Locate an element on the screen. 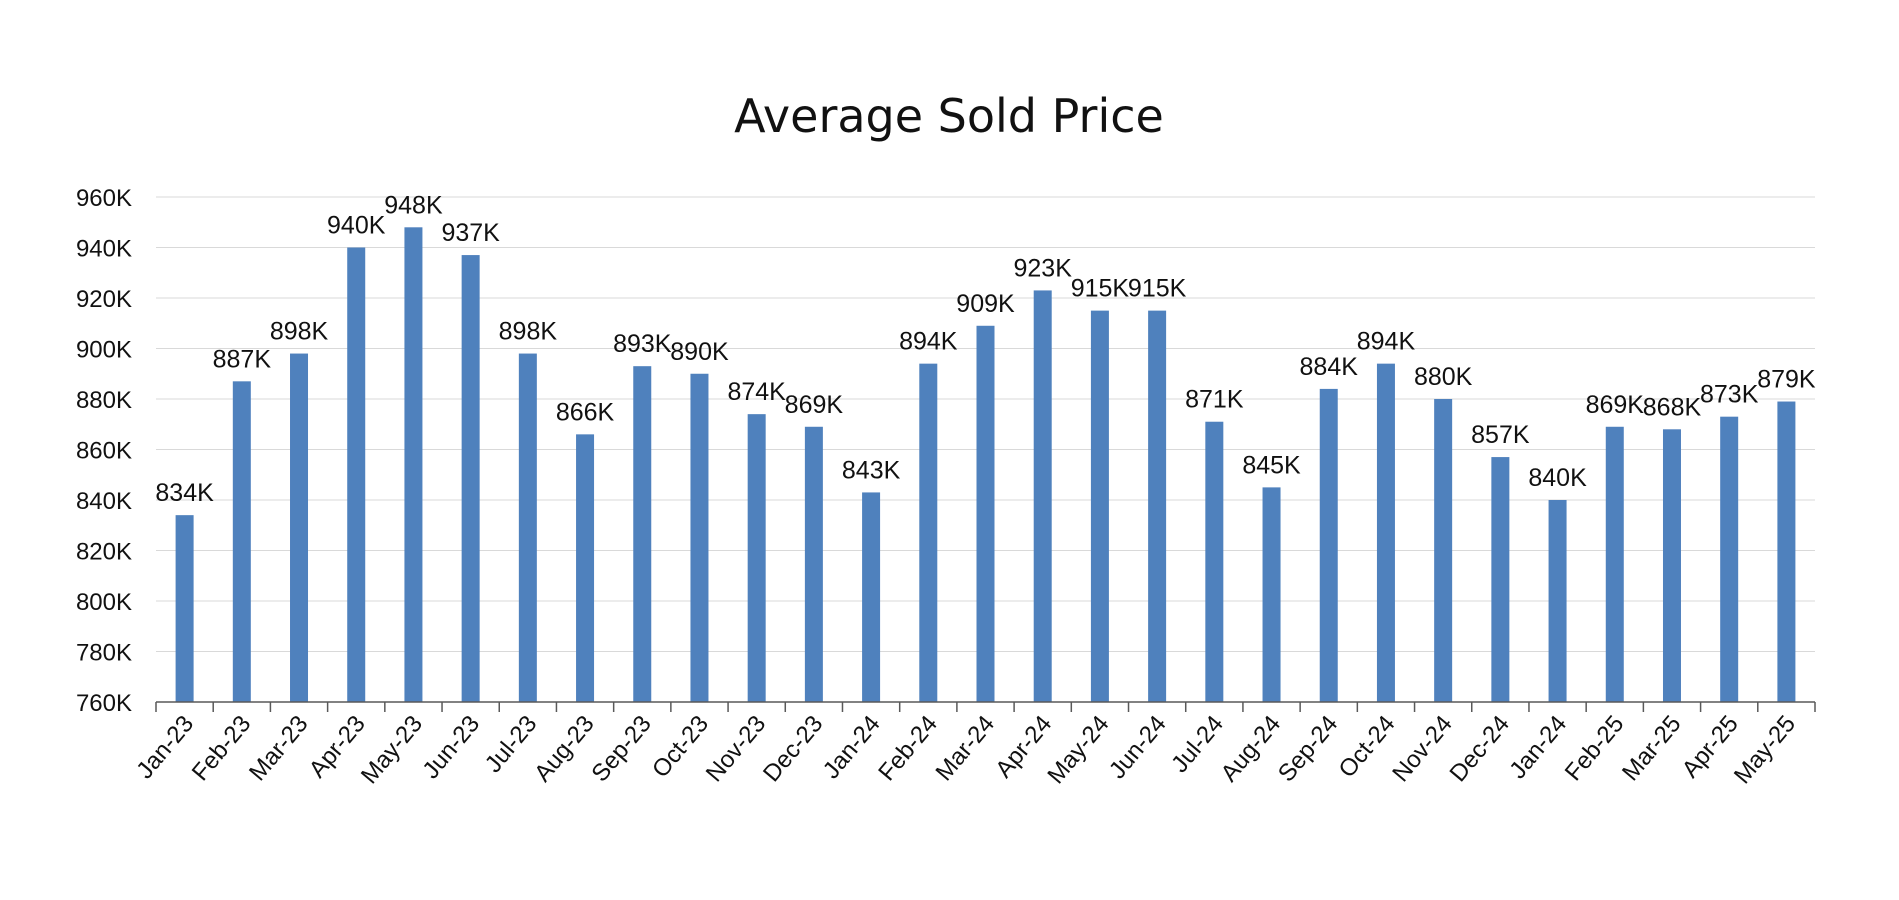 This screenshot has height=900, width=1899. data-label: 845K is located at coordinates (1271, 465).